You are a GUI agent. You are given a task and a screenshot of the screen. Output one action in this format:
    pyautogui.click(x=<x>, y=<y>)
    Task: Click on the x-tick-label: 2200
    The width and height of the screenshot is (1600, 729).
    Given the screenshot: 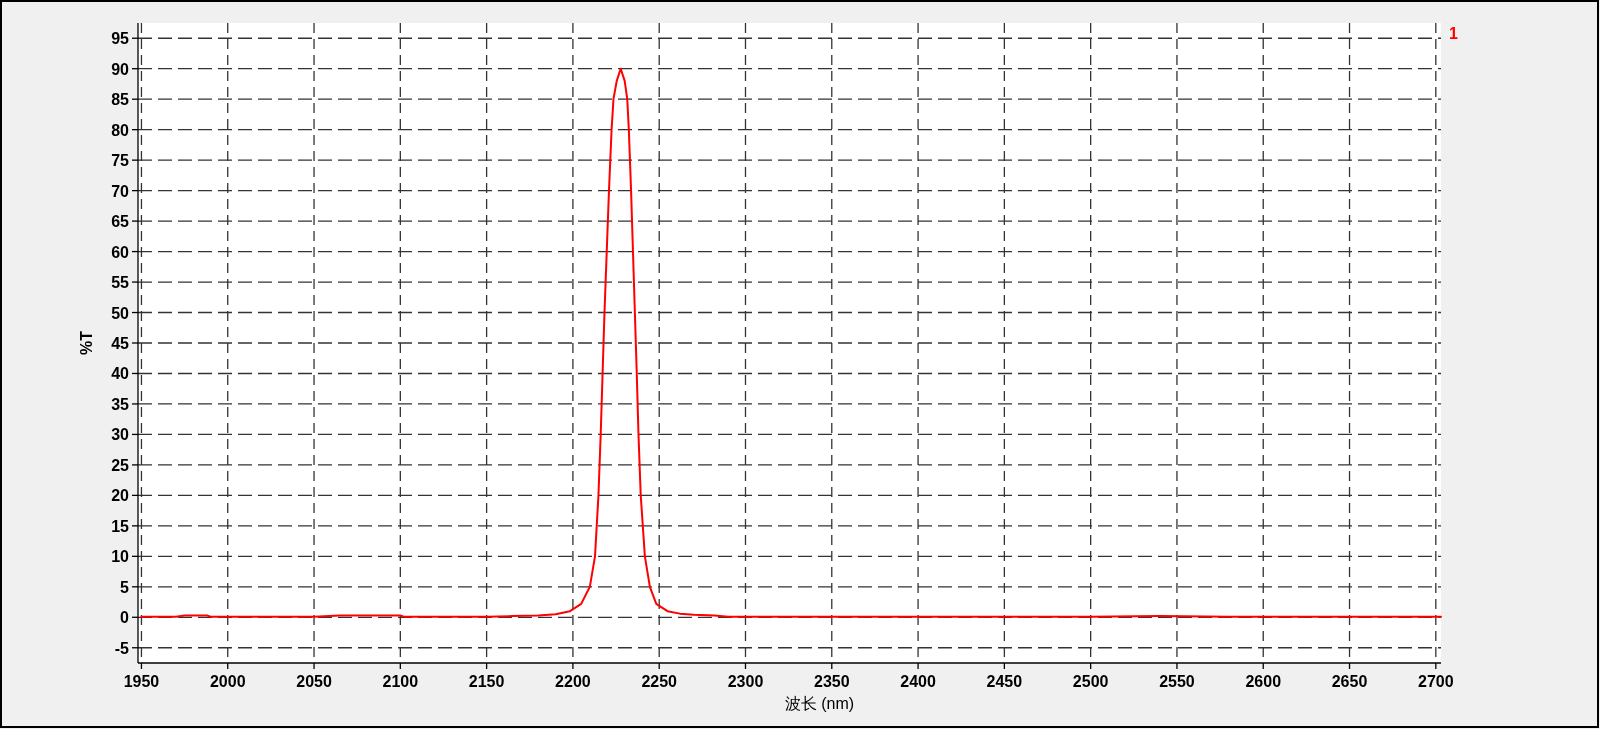 What is the action you would take?
    pyautogui.click(x=573, y=681)
    